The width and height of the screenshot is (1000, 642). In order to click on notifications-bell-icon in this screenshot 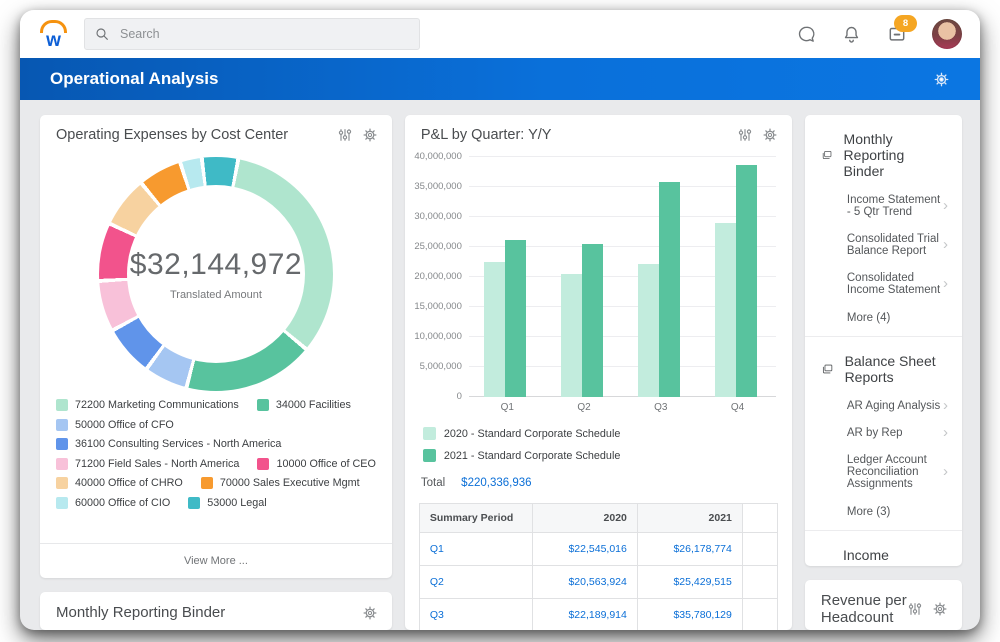, I will do `click(851, 34)`.